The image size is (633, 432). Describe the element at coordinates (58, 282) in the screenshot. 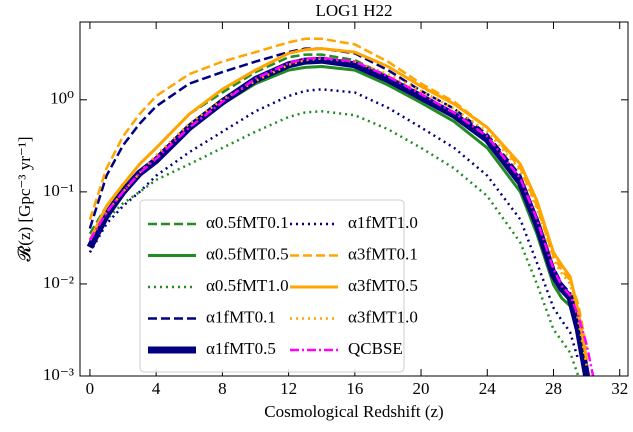

I see `y-tick-label: 10⁻²` at that location.